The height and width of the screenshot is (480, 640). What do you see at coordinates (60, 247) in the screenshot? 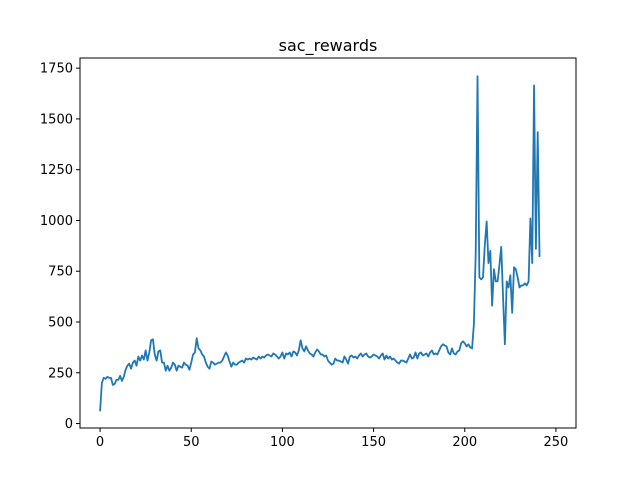
I see `y-axis: 0 250 500 750 1000 1250 1500 1750` at bounding box center [60, 247].